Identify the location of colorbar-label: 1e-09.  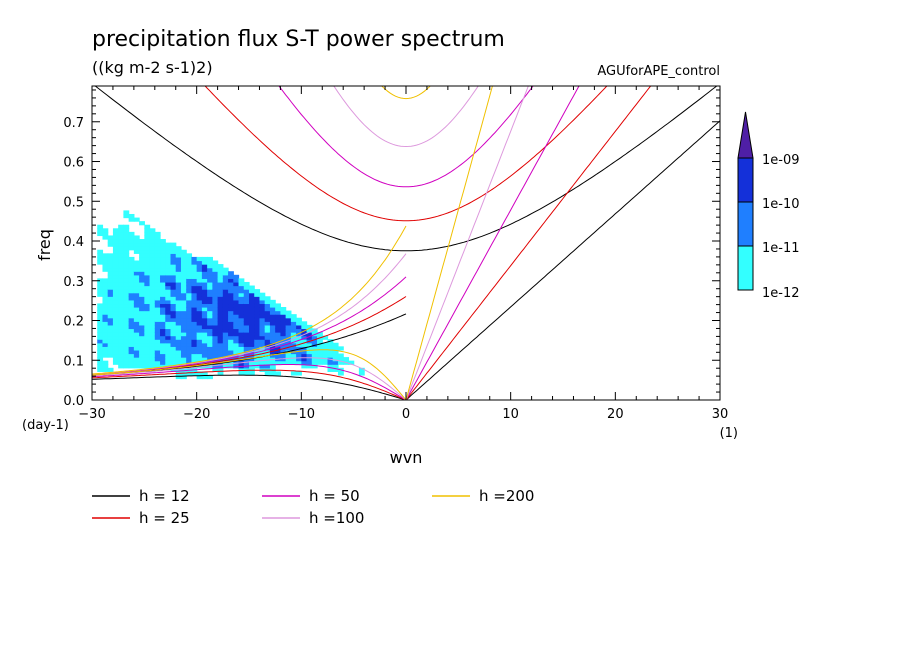
(781, 160).